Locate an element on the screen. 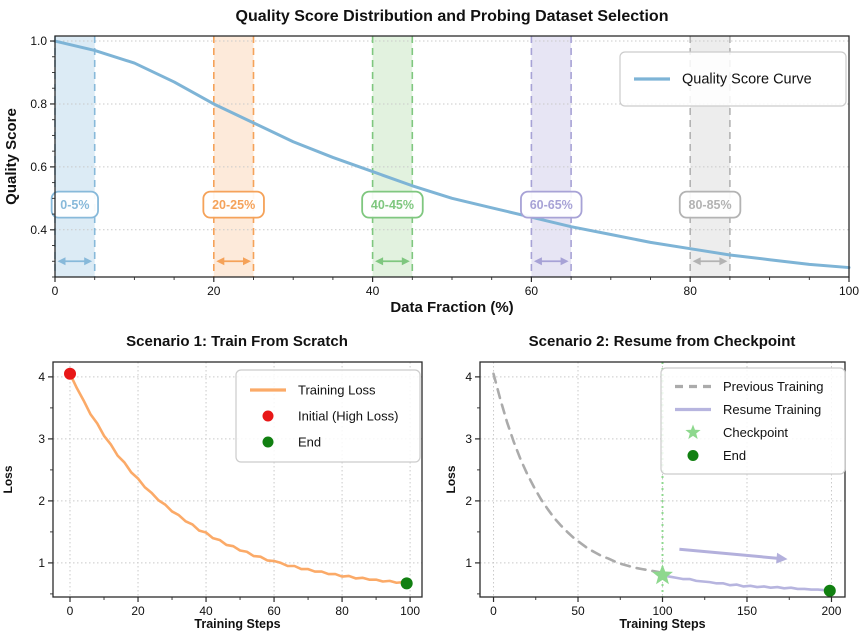 The image size is (865, 643). svg-text: 50 is located at coordinates (578, 611).